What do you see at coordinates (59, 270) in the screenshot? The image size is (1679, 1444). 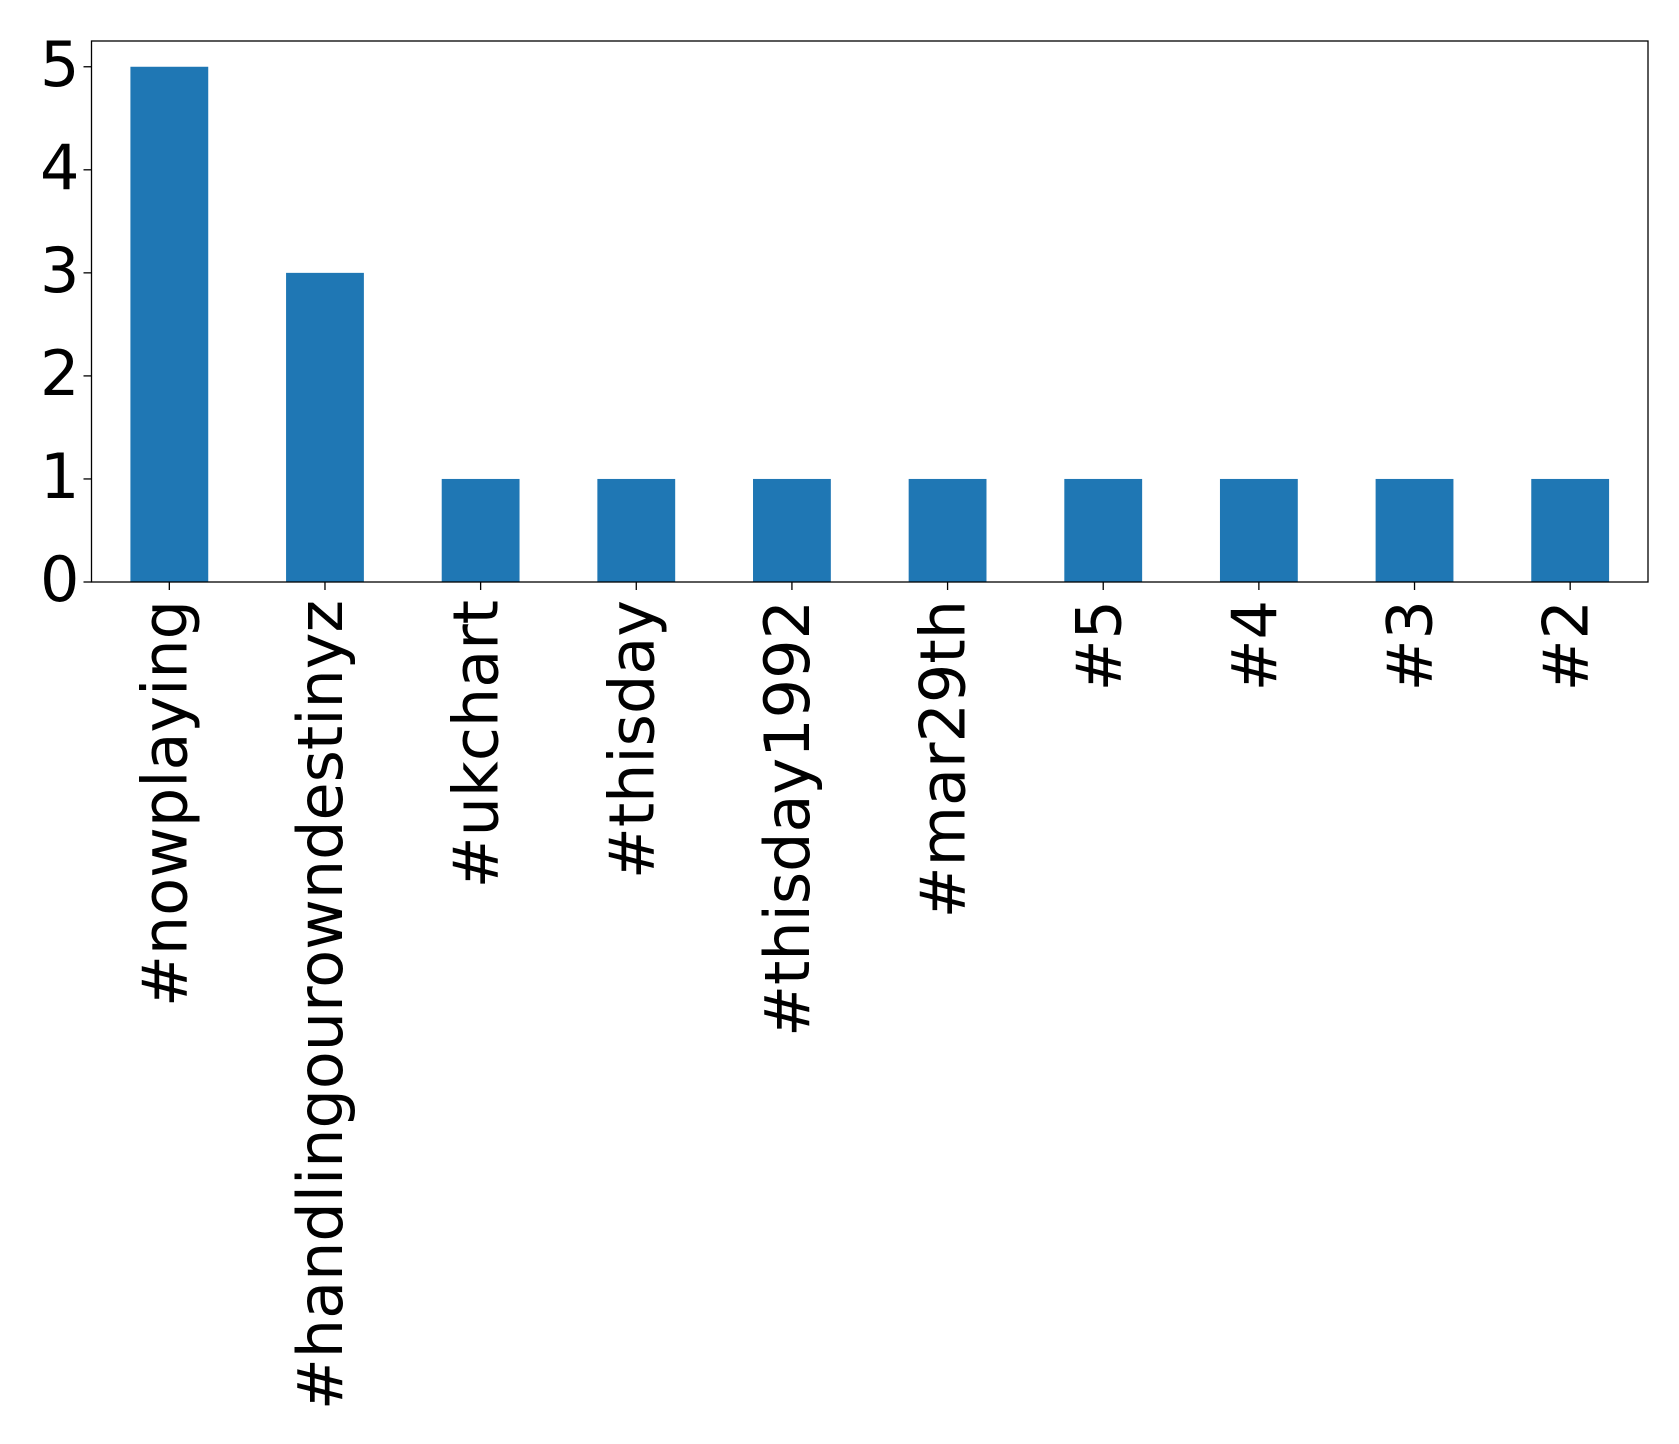 I see `y-tick-label: 3` at bounding box center [59, 270].